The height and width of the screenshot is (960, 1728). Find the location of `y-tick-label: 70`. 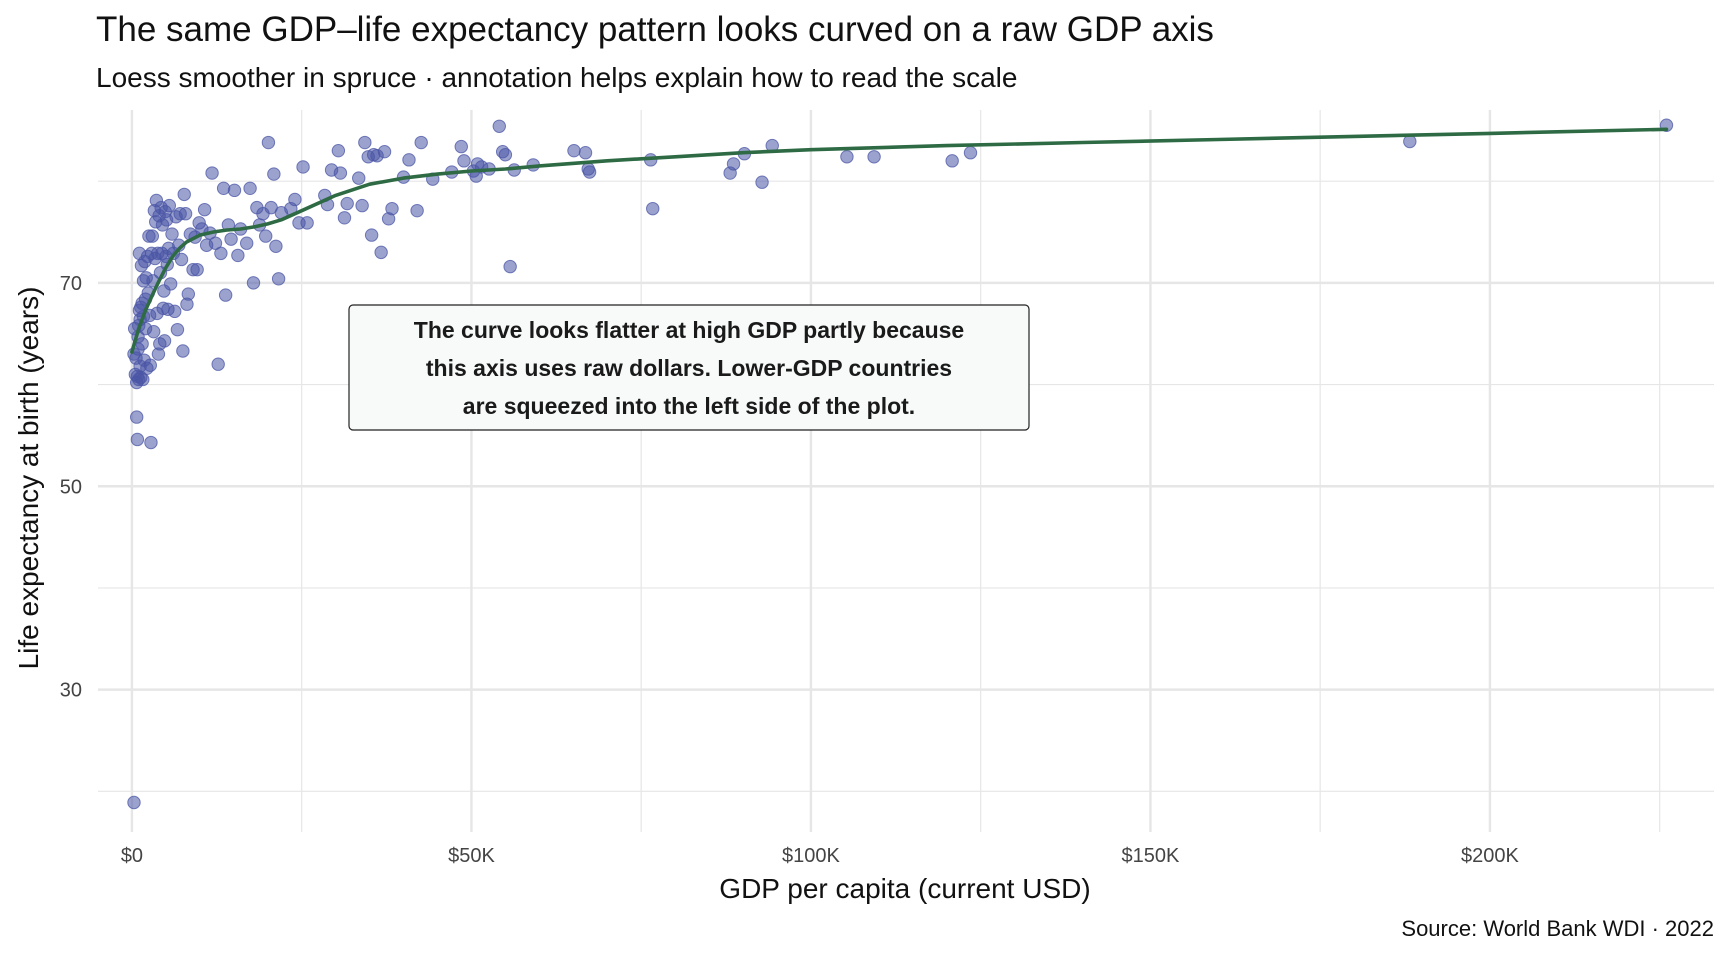

y-tick-label: 70 is located at coordinates (71, 284).